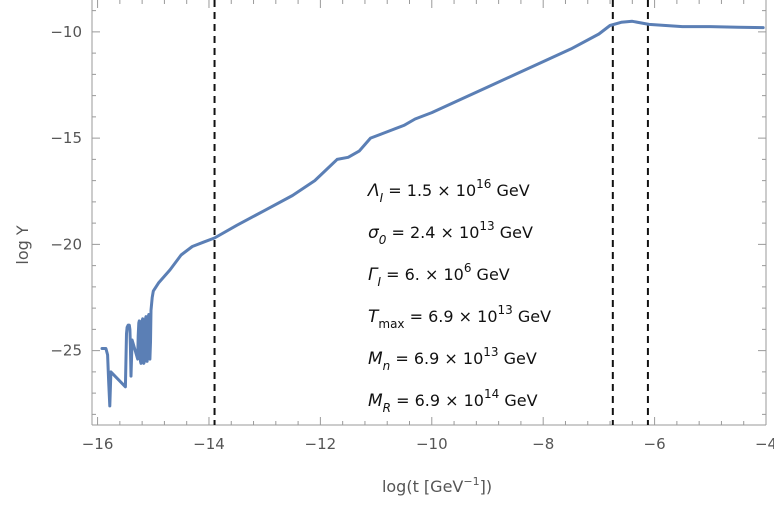 The width and height of the screenshot is (774, 506). Describe the element at coordinates (66, 244) in the screenshot. I see `y-tick-label: −20` at that location.